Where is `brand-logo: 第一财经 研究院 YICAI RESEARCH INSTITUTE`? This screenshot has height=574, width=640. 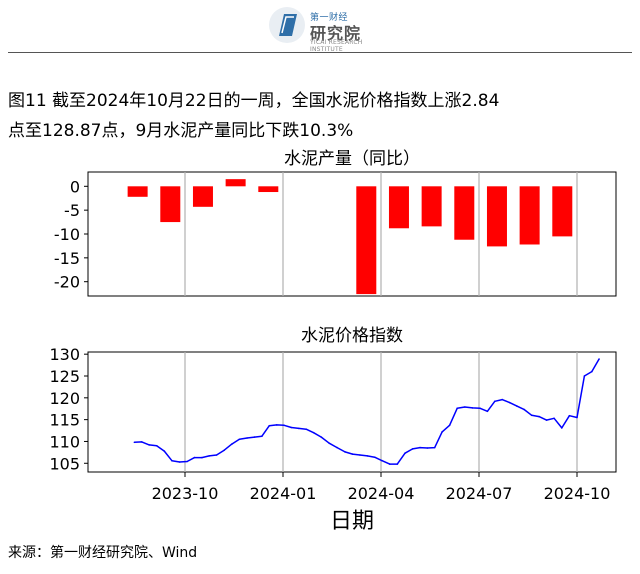
brand-logo: 第一财经 研究院 YICAI RESEARCH INSTITUTE is located at coordinates (323, 28).